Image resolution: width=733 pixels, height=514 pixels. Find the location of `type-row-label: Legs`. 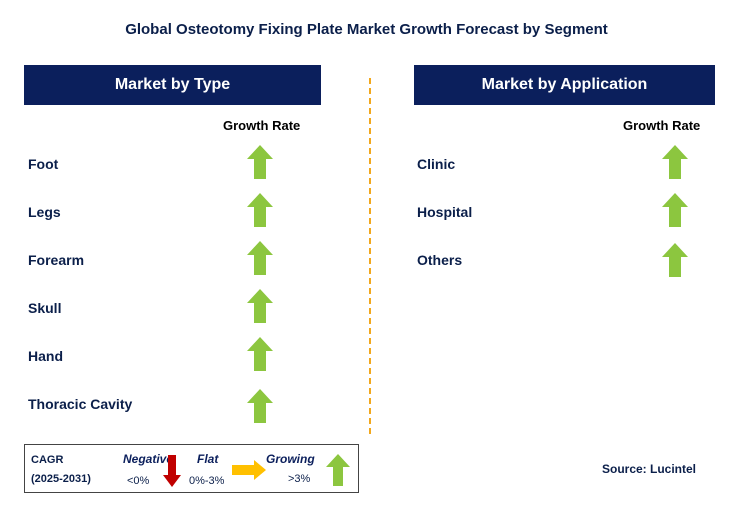

type-row-label: Legs is located at coordinates (44, 212).